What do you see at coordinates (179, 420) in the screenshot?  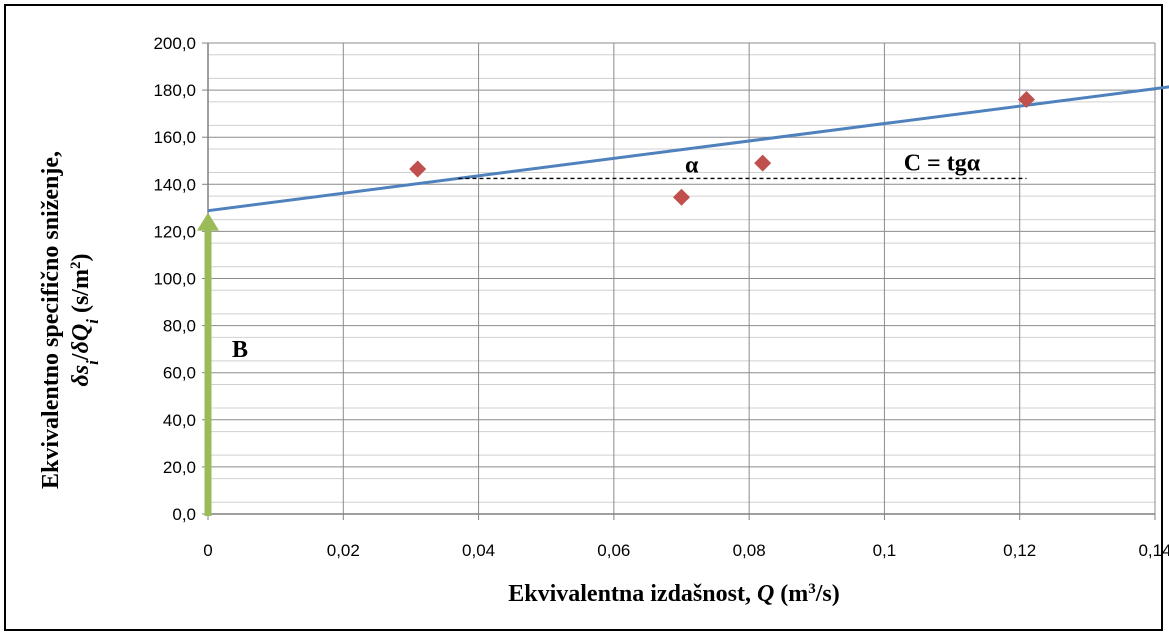 I see `y-tick-label: 40,0` at bounding box center [179, 420].